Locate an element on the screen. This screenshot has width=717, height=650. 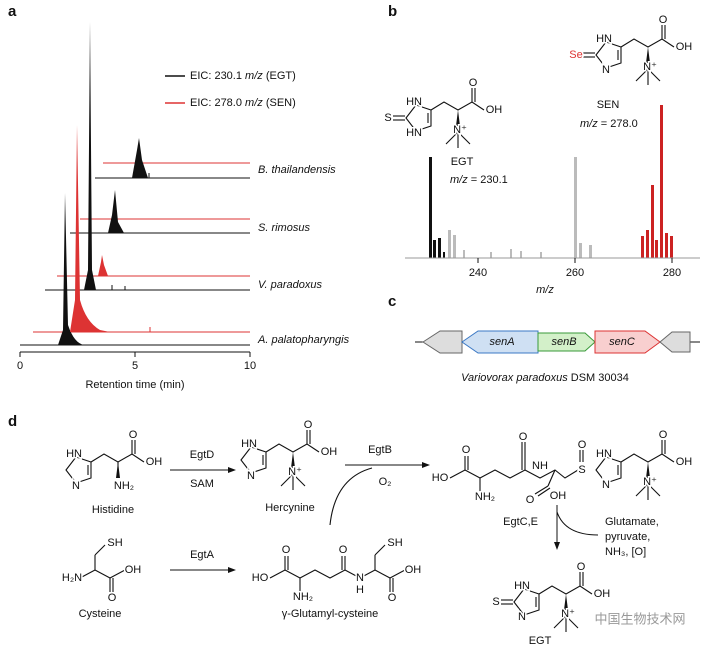
label: senB is located at coordinates (563, 342).